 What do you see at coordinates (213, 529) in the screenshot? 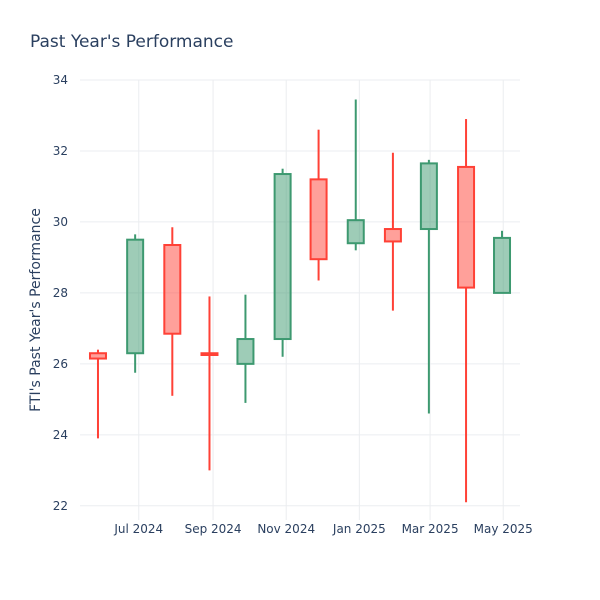
I see `x-tick-label: Sep 2024` at bounding box center [213, 529].